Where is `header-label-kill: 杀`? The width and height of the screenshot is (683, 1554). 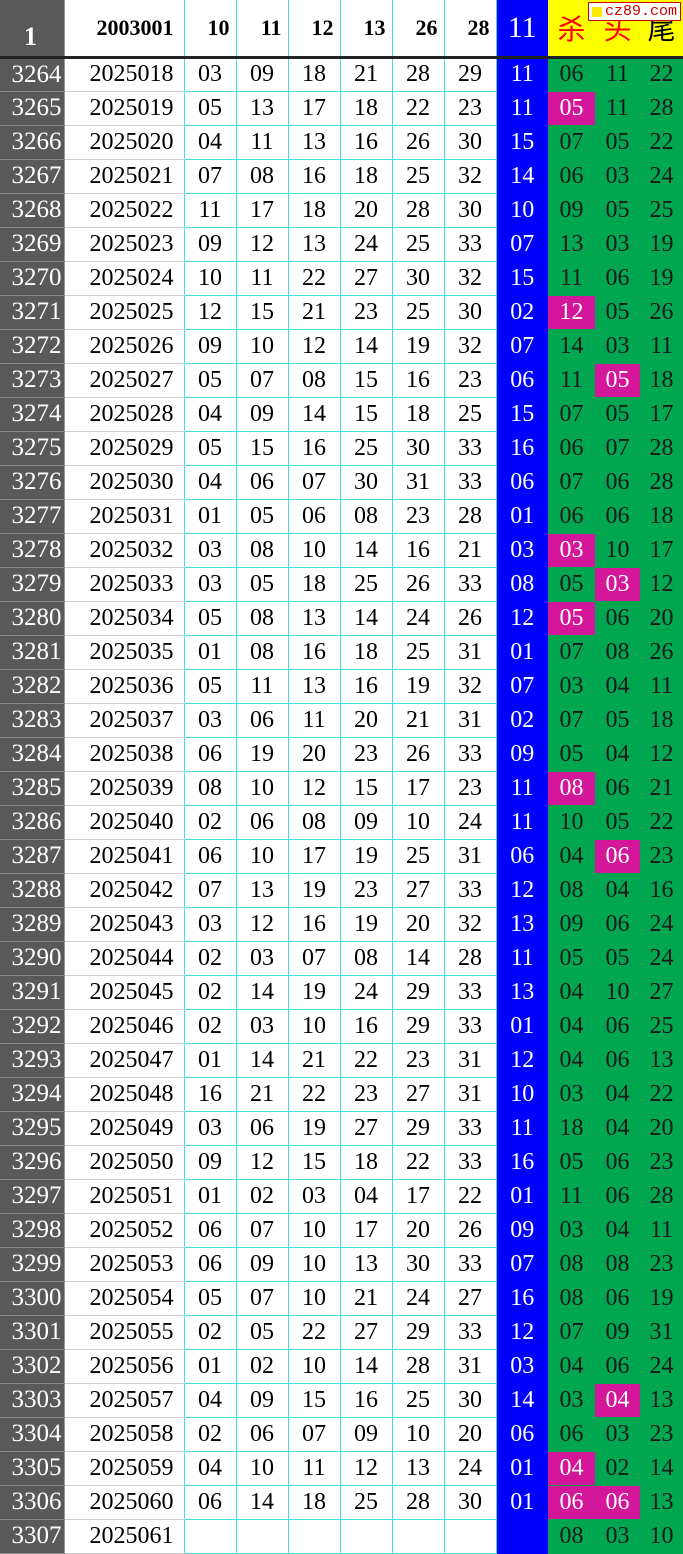
header-label-kill: 杀 is located at coordinates (571, 29).